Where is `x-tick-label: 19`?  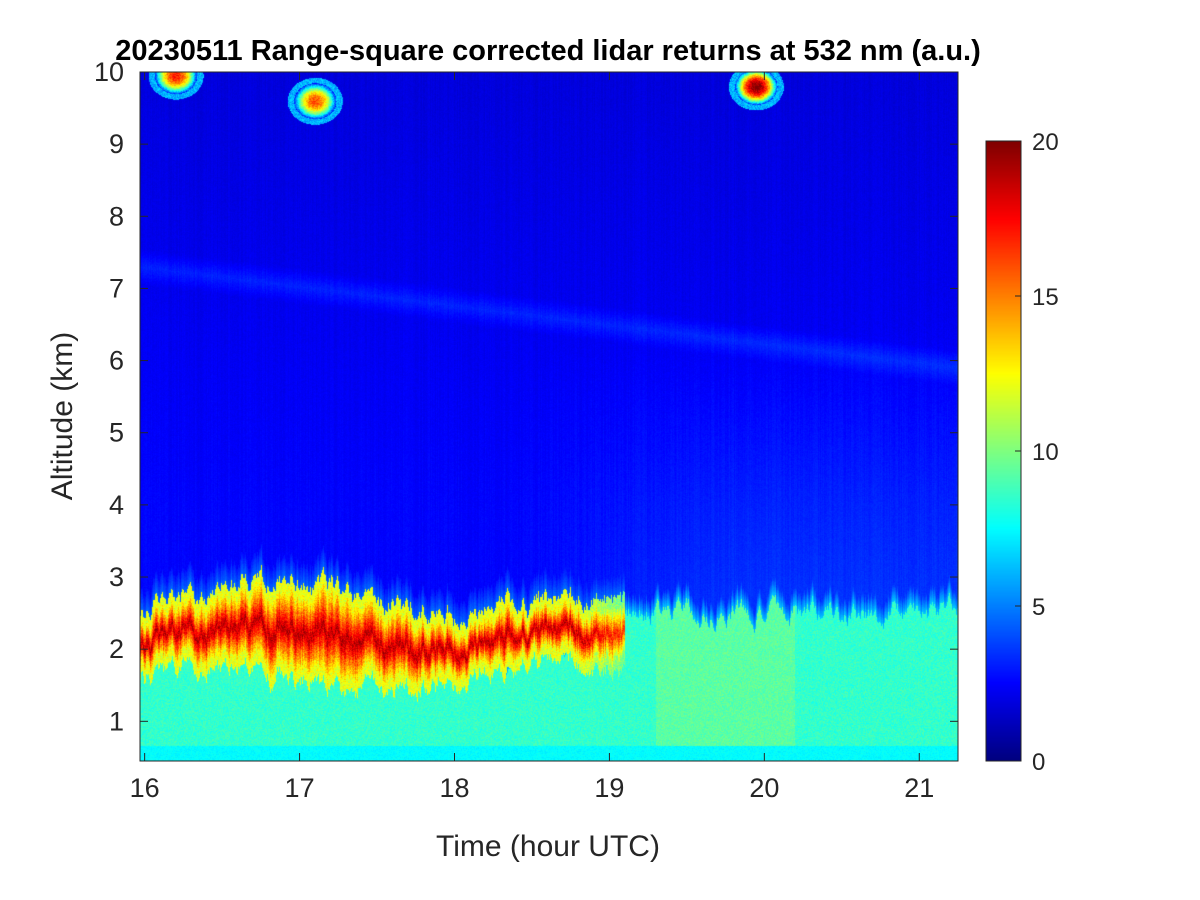 x-tick-label: 19 is located at coordinates (609, 788).